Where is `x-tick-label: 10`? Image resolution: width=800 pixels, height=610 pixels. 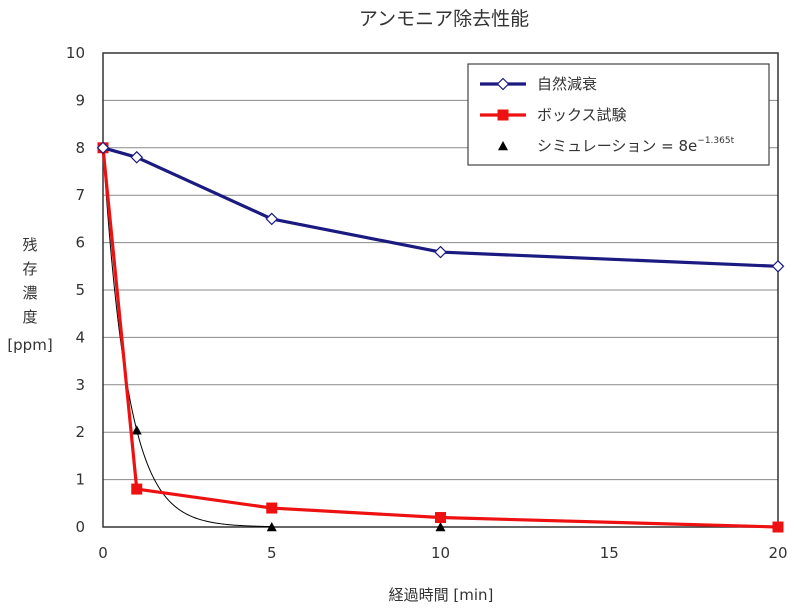
x-tick-label: 10 is located at coordinates (440, 553).